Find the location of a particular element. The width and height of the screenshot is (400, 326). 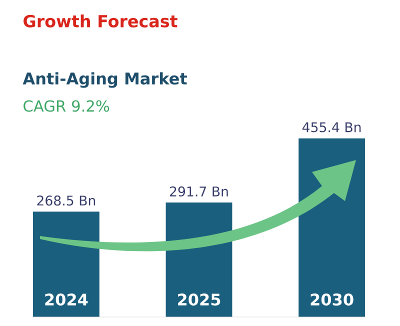

text: CAGR 9.2% is located at coordinates (67, 106).